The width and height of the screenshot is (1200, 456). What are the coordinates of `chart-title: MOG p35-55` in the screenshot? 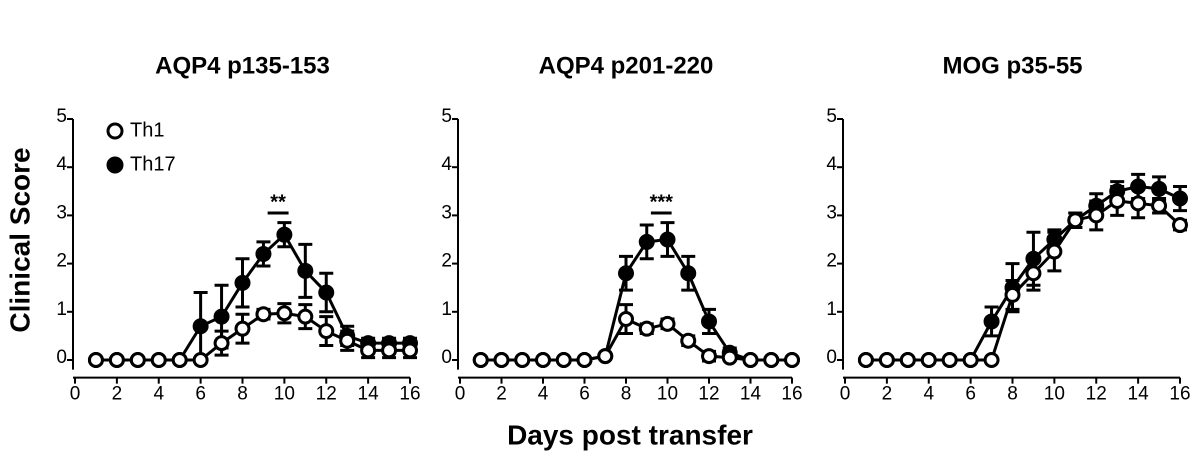 It's located at (1012, 65).